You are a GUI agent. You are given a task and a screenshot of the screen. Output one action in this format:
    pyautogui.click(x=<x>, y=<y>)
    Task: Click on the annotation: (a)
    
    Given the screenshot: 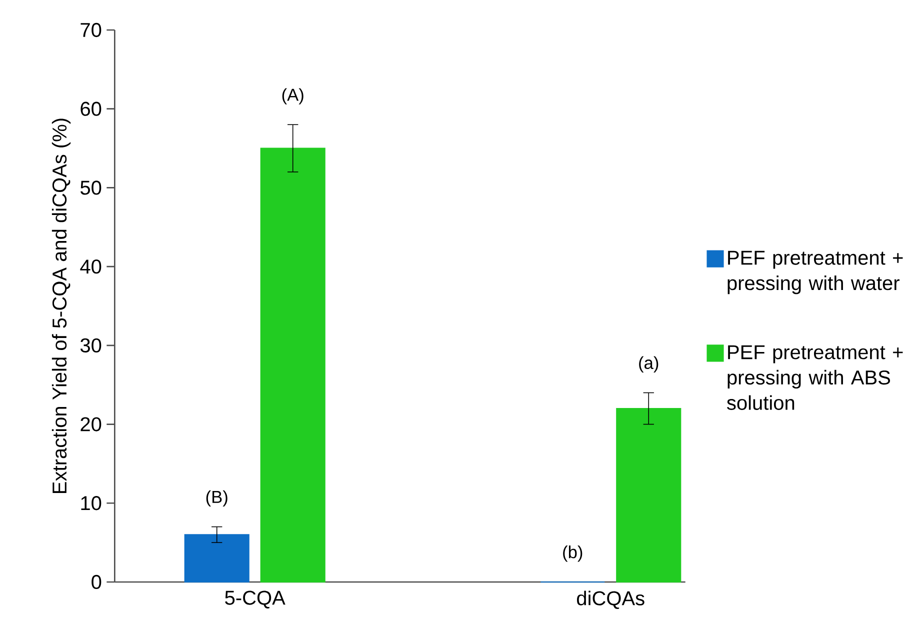 What is the action you would take?
    pyautogui.click(x=648, y=364)
    